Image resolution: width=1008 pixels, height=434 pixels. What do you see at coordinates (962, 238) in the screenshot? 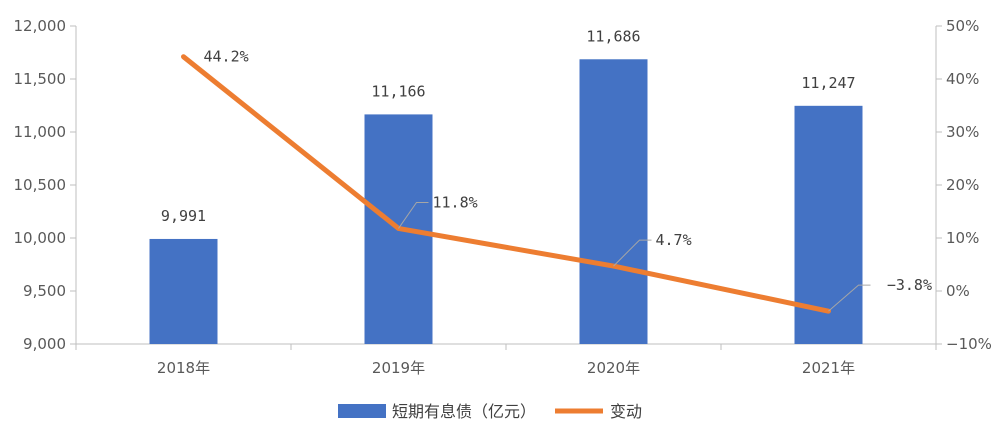
I see `y-right-tick-label: 10%` at bounding box center [962, 238].